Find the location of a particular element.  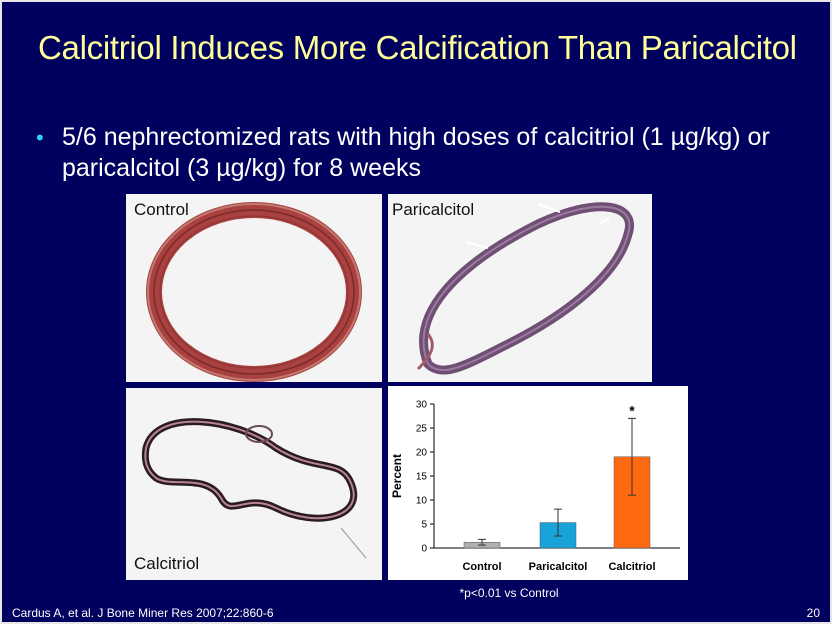

y-tick-label: 0 is located at coordinates (424, 549).